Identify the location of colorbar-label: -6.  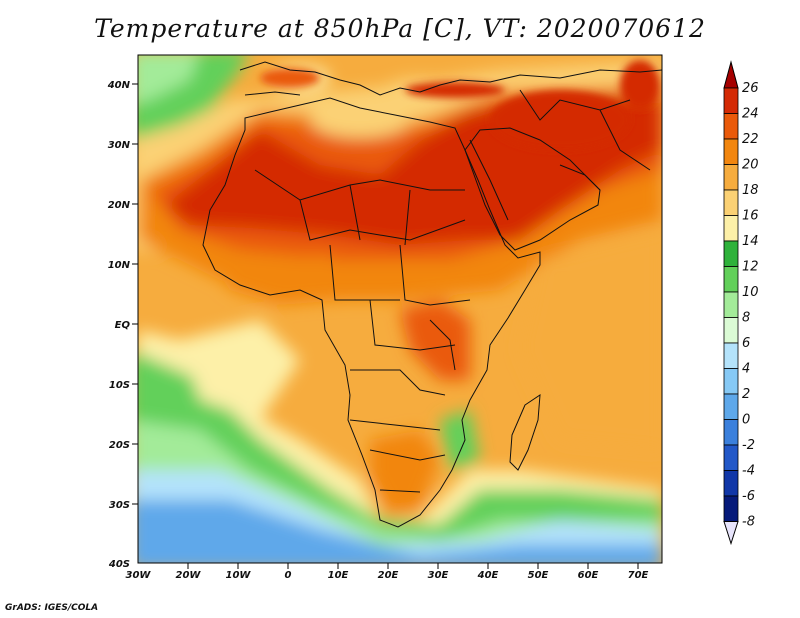
(748, 496).